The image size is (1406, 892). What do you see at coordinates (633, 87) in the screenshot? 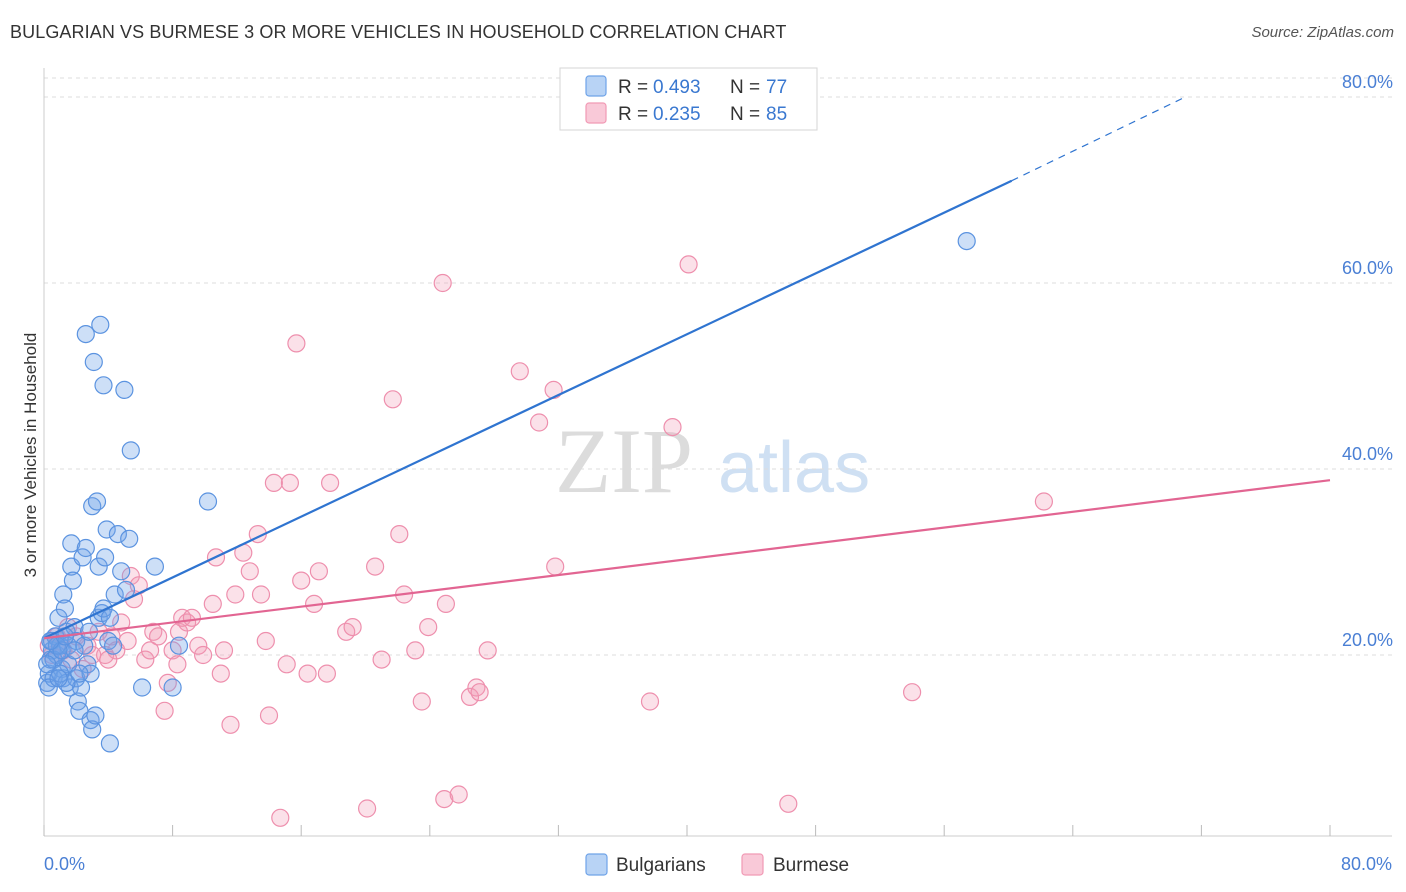
I see `legend-r-label-1: R =` at bounding box center [633, 87].